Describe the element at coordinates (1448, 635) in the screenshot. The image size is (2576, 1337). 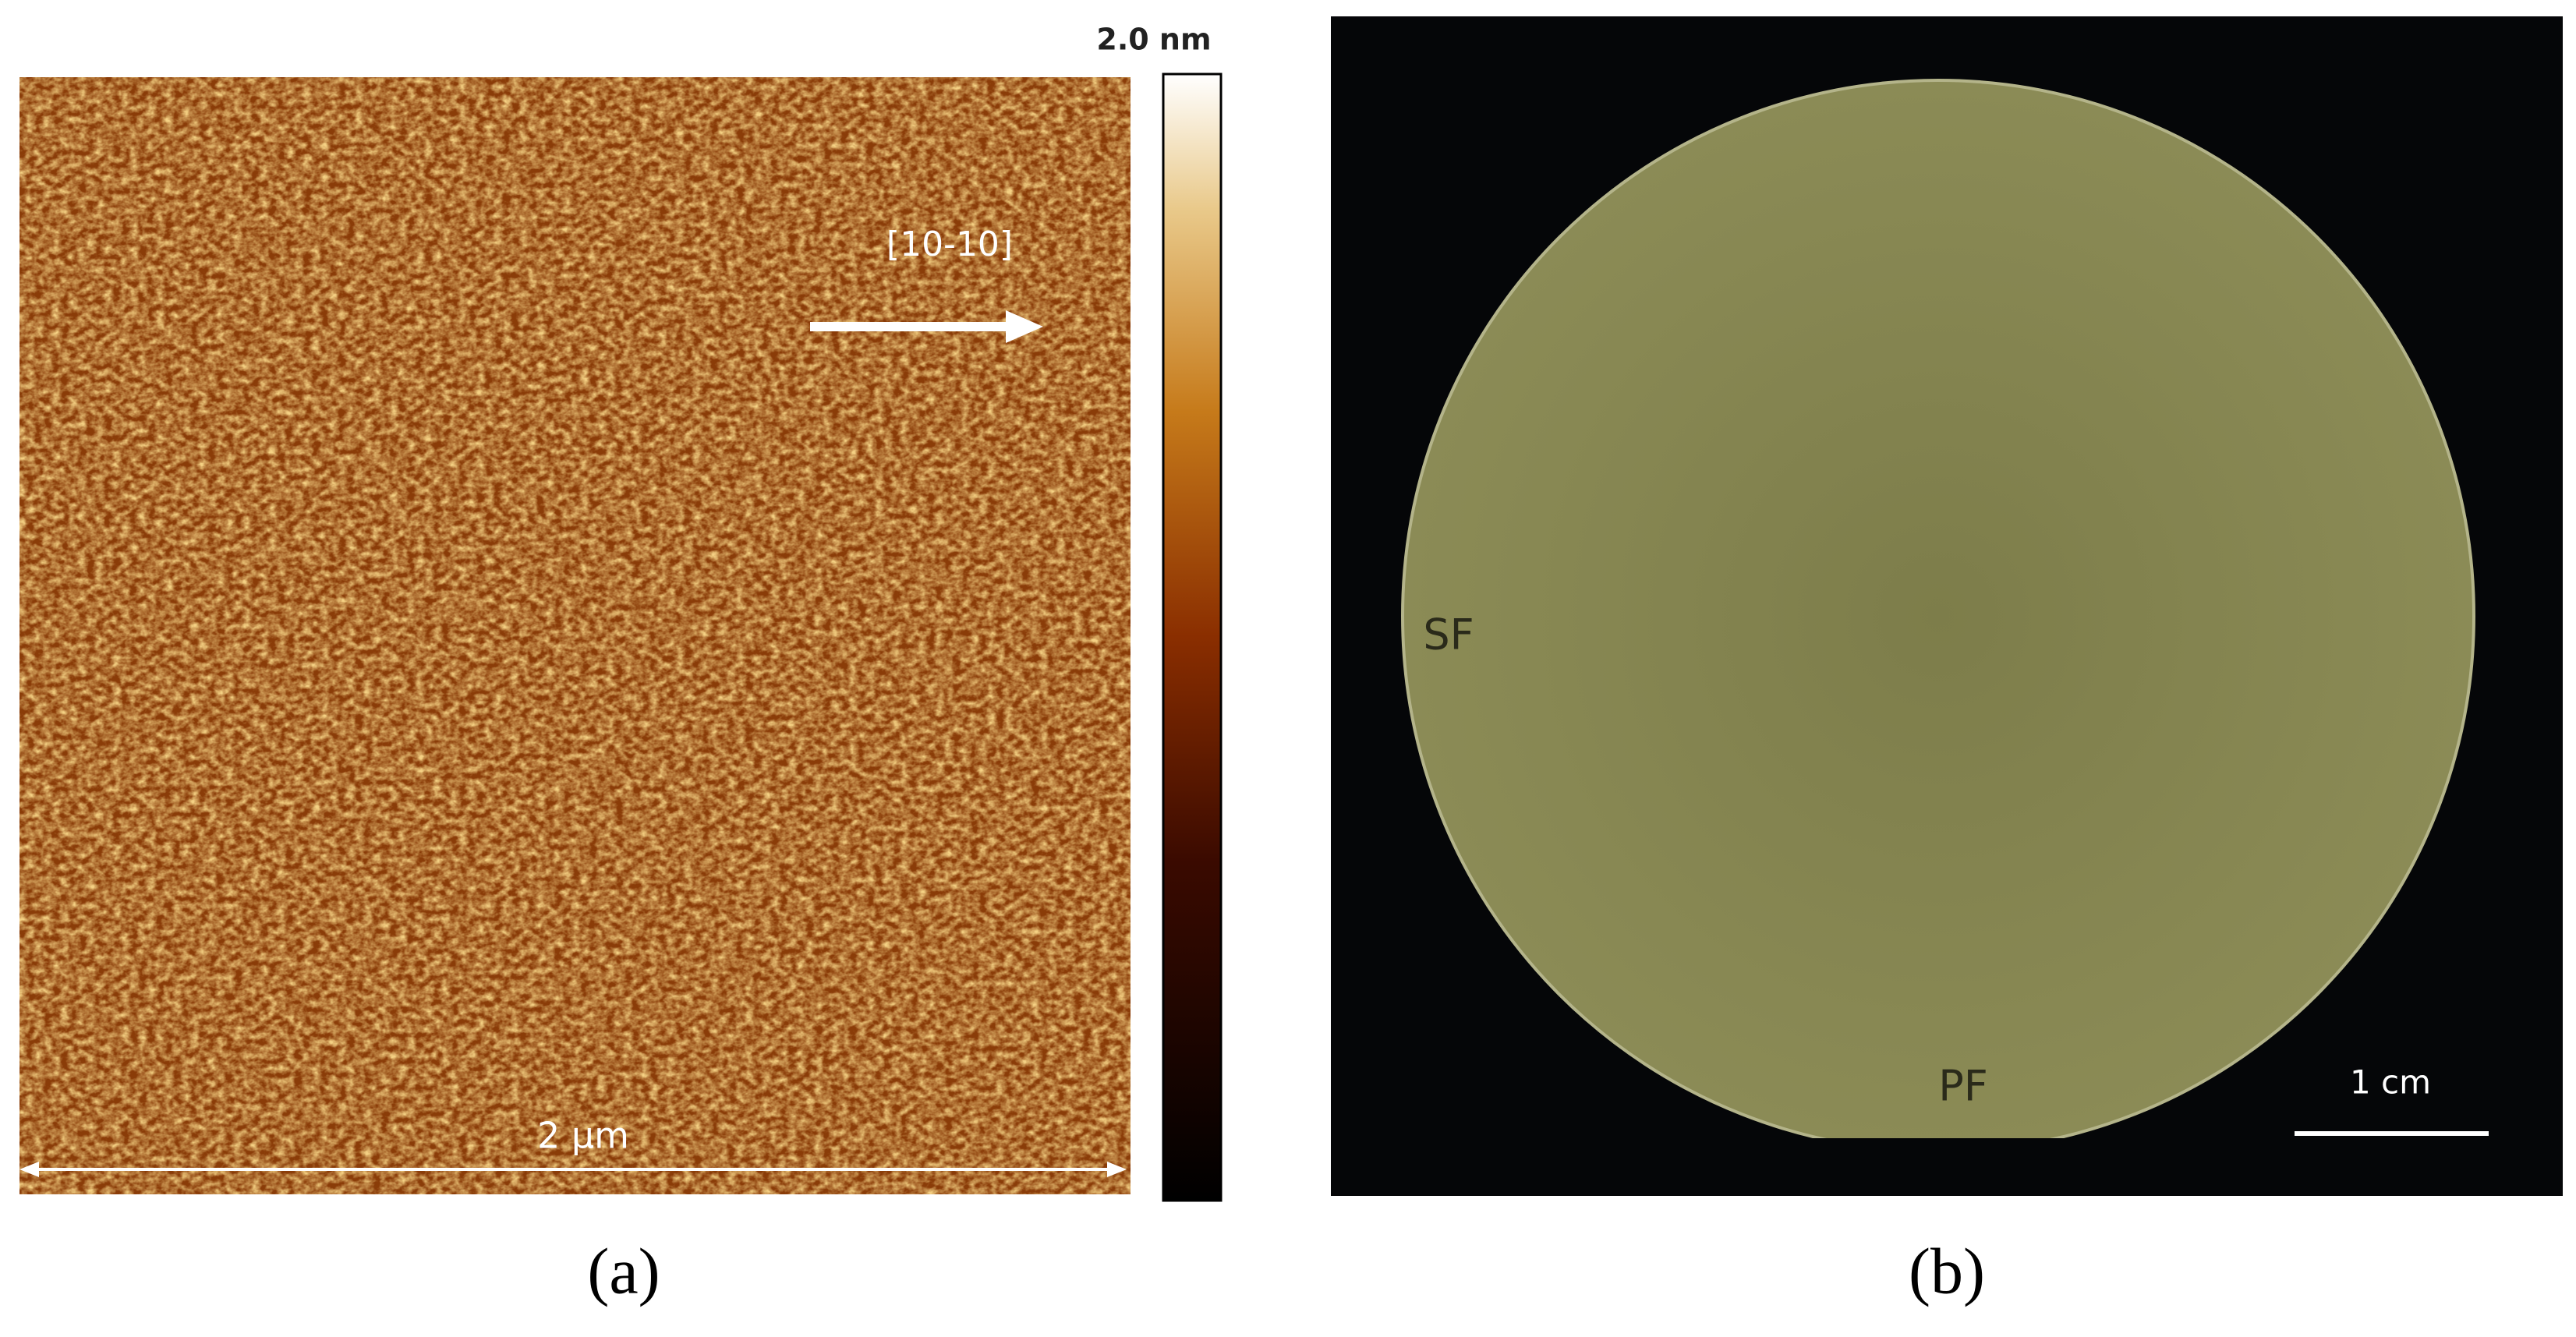
I see `sf-label: SF` at that location.